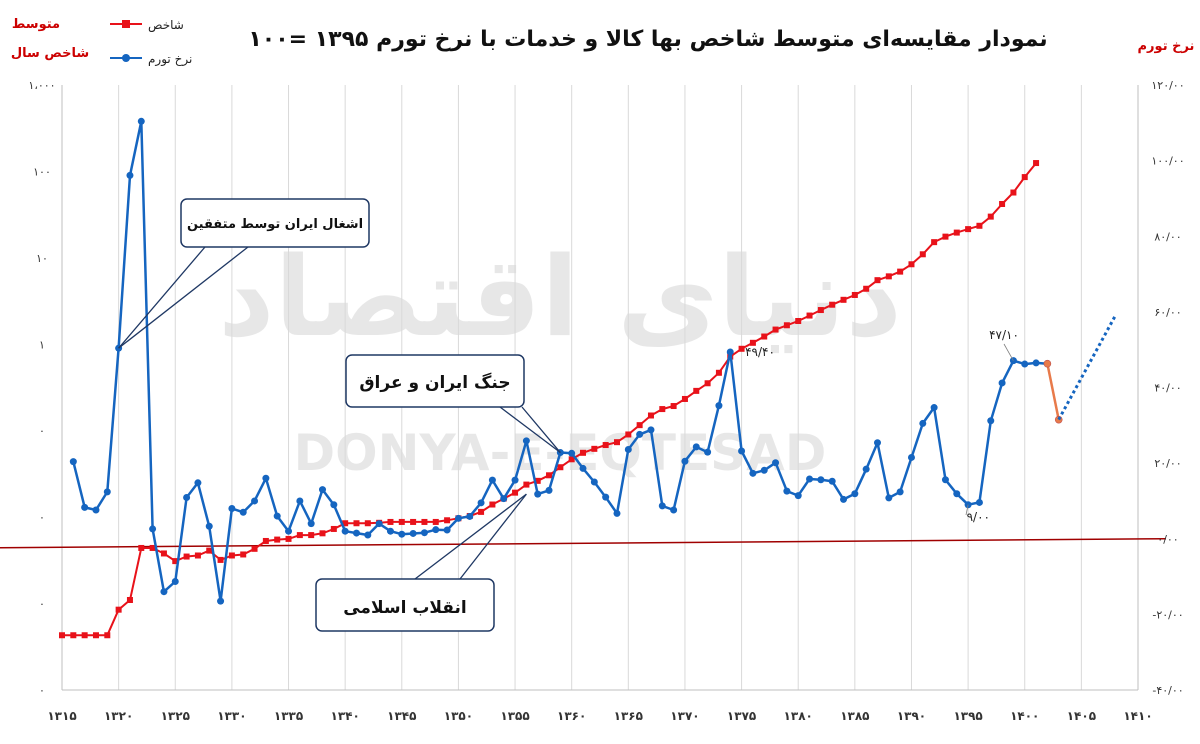 Image resolution: width=1200 pixels, height=744 pixels. I want to click on right-axis-label: نرخ تورم, so click(1166, 46).